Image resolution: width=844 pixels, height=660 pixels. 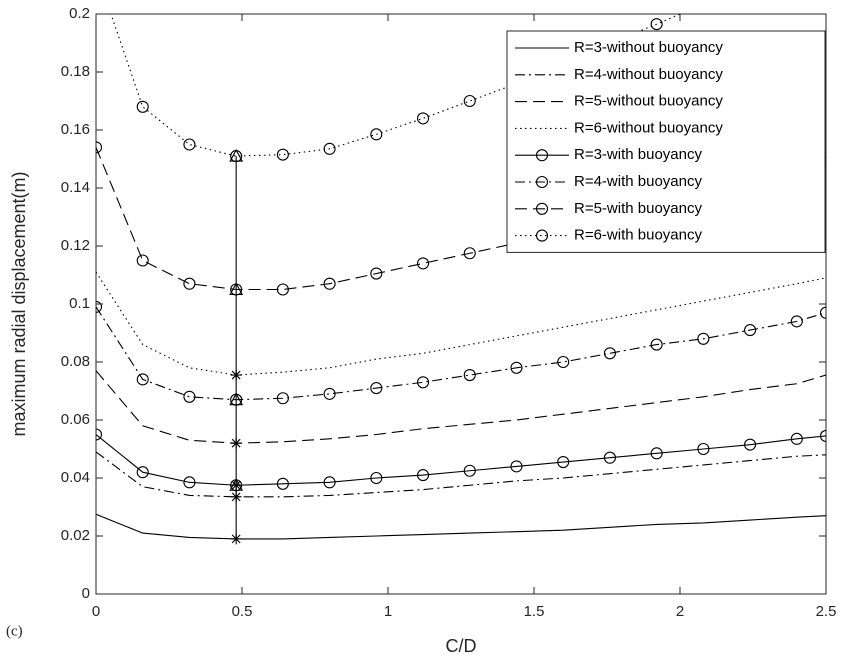 I want to click on legend-label: R=3-without buoyancy, so click(x=648, y=47).